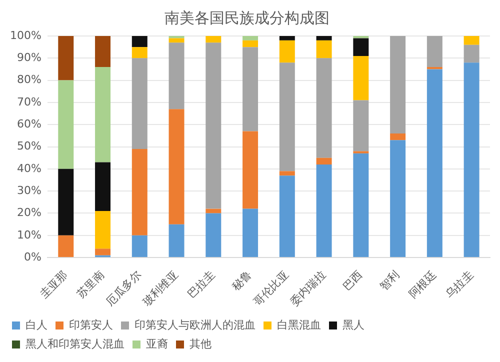 Image resolution: width=500 pixels, height=362 pixels. I want to click on chart-title: 南美各国民族成分构成图, so click(247, 17).